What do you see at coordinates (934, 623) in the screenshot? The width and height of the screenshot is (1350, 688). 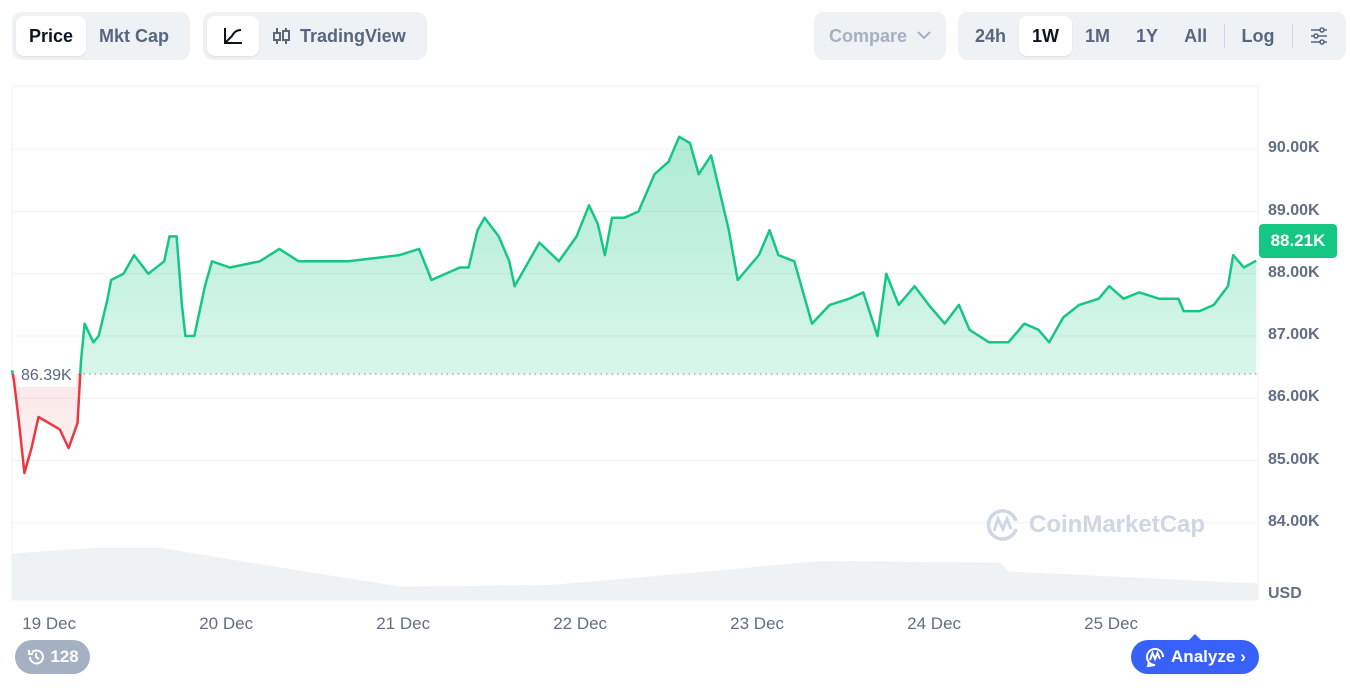 I see `x-tick-label: 24 Dec` at bounding box center [934, 623].